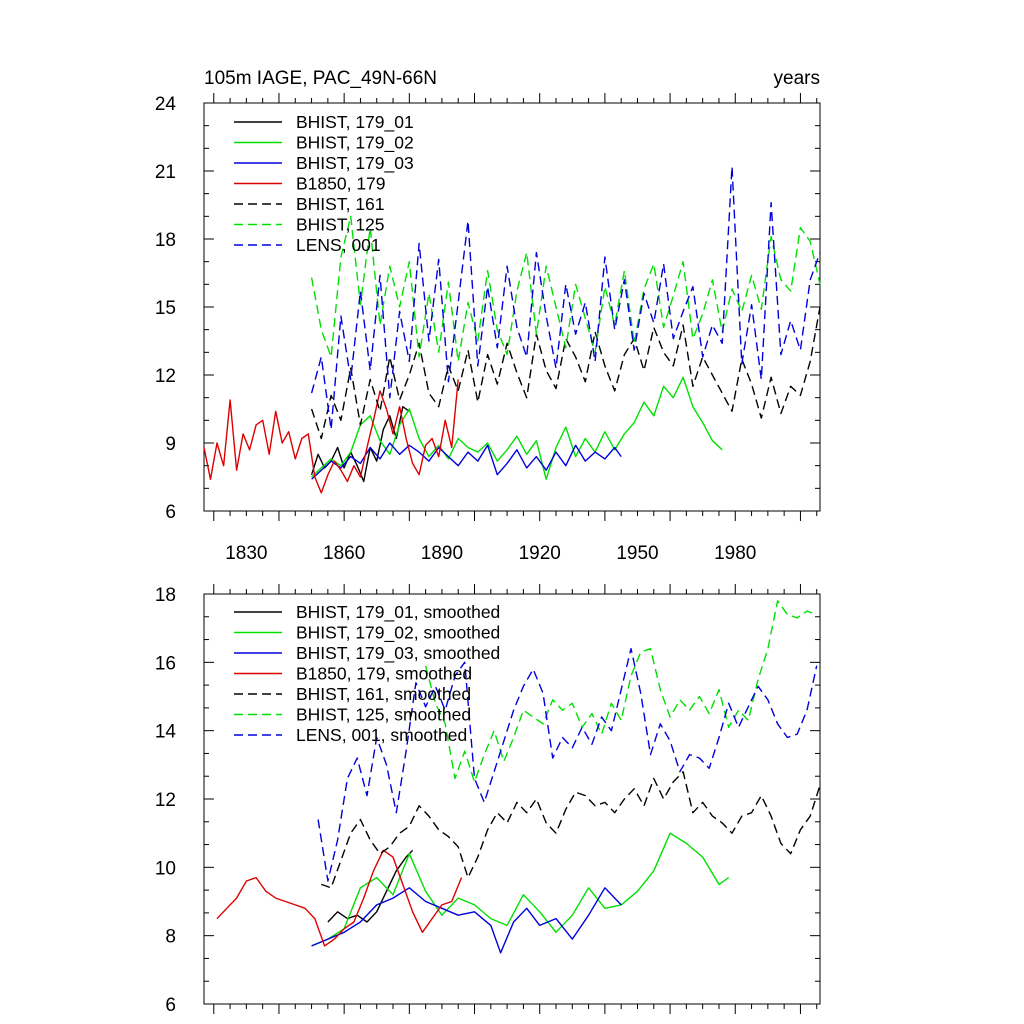 This screenshot has width=1024, height=1024. Describe the element at coordinates (320, 78) in the screenshot. I see `chart-title: 105m IAGE, PAC_49N-66N` at that location.